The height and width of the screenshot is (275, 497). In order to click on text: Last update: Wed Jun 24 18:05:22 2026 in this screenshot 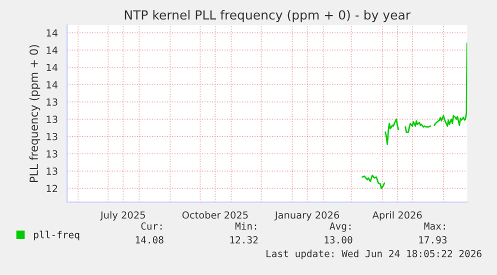, I will do `click(374, 255)`.